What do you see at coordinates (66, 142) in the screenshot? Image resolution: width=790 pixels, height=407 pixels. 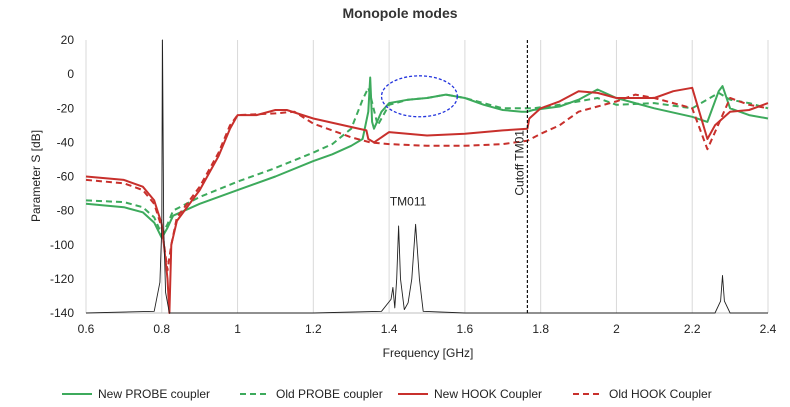 I see `y-tick-label: -40` at bounding box center [66, 142].